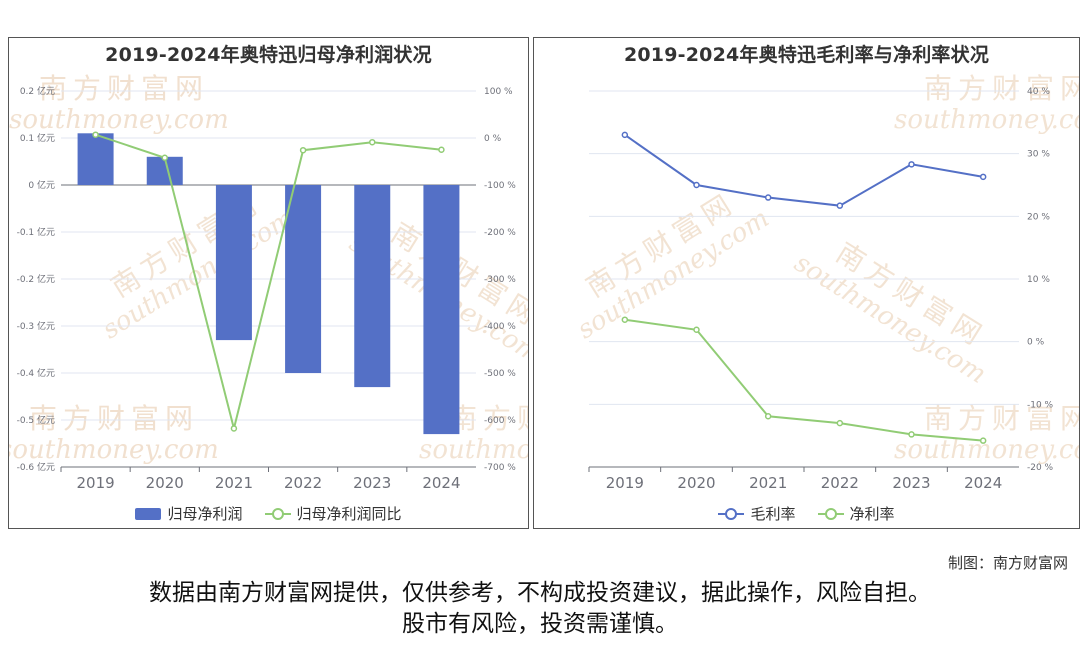 This screenshot has width=1080, height=646. Describe the element at coordinates (349, 514) in the screenshot. I see `legend-label: 归母净利润同比` at that location.